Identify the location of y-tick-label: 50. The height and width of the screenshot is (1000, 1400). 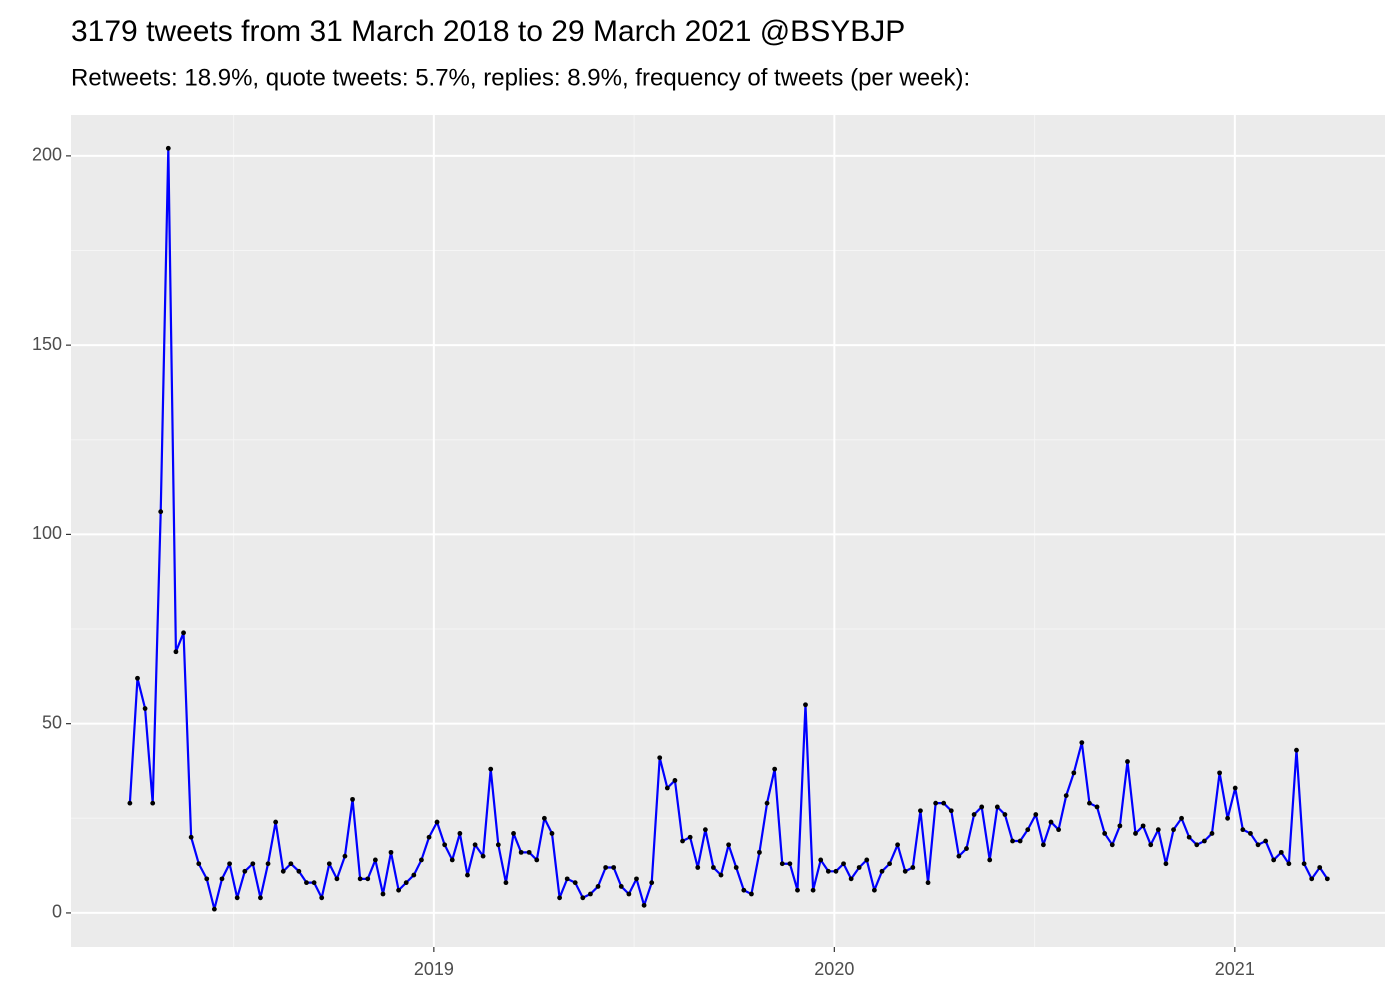
(52, 722).